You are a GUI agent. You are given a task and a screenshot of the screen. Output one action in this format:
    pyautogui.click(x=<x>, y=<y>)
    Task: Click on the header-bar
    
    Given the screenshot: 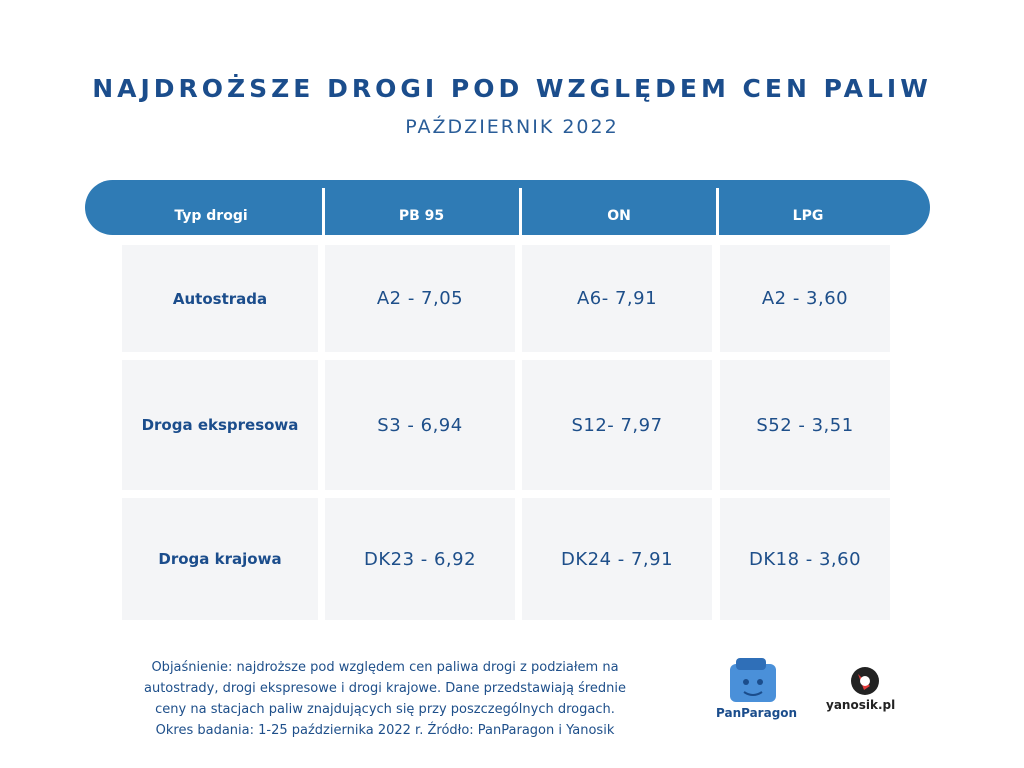 What is the action you would take?
    pyautogui.click(x=507, y=207)
    